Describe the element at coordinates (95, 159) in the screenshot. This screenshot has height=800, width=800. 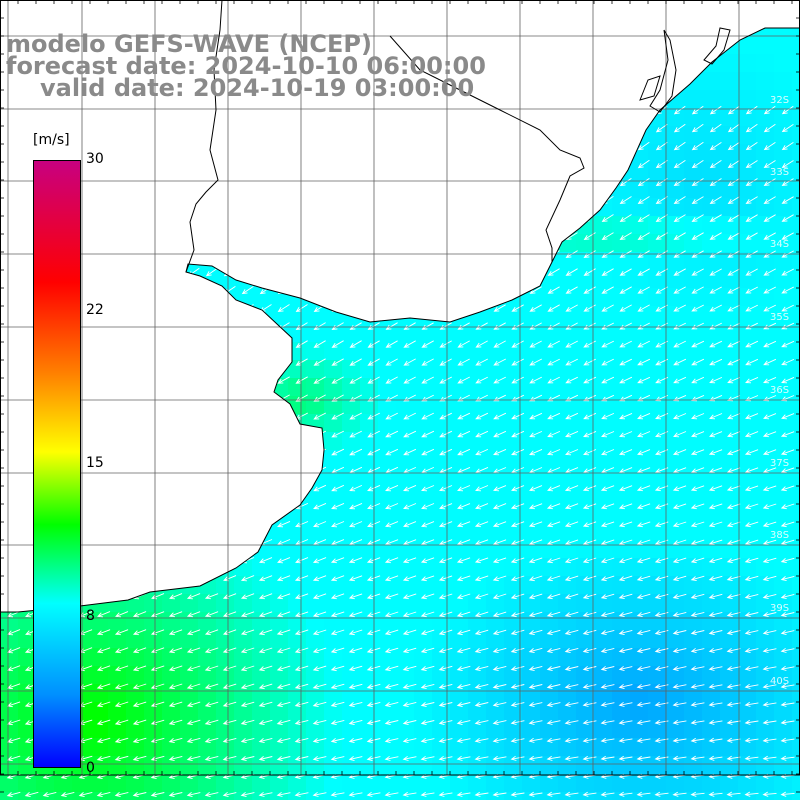
I see `colorbar-tick-30: 30` at that location.